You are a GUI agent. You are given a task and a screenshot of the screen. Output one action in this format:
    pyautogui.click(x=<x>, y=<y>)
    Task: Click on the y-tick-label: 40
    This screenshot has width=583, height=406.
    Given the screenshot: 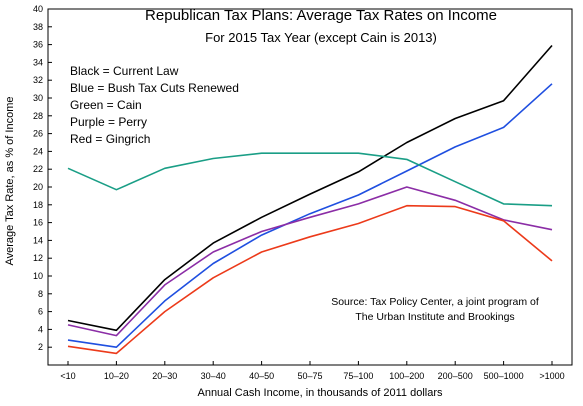 What is the action you would take?
    pyautogui.click(x=38, y=9)
    